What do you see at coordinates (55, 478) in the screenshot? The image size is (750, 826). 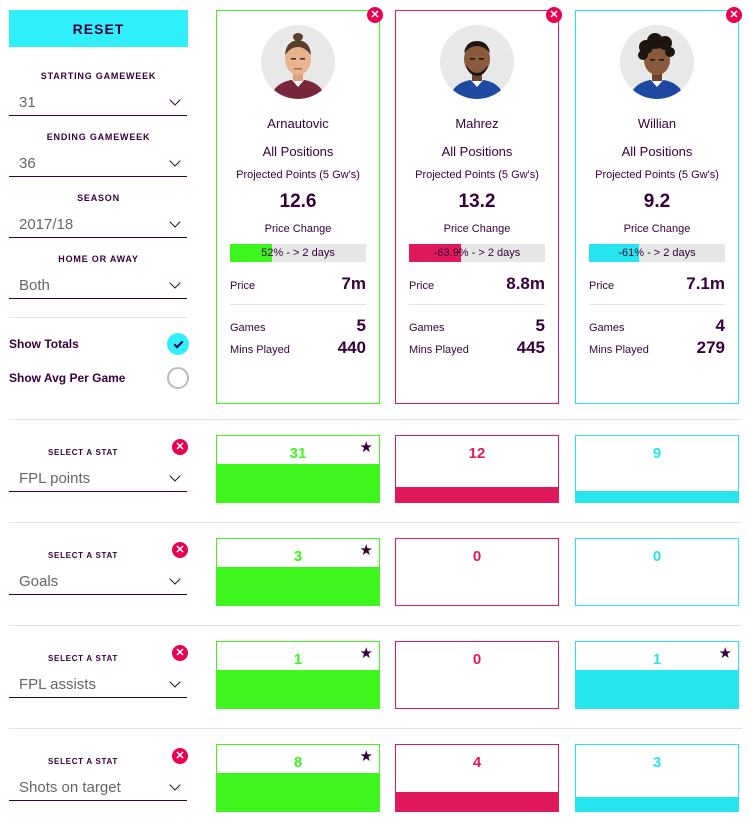 I see `stat-select-value: FPL points` at bounding box center [55, 478].